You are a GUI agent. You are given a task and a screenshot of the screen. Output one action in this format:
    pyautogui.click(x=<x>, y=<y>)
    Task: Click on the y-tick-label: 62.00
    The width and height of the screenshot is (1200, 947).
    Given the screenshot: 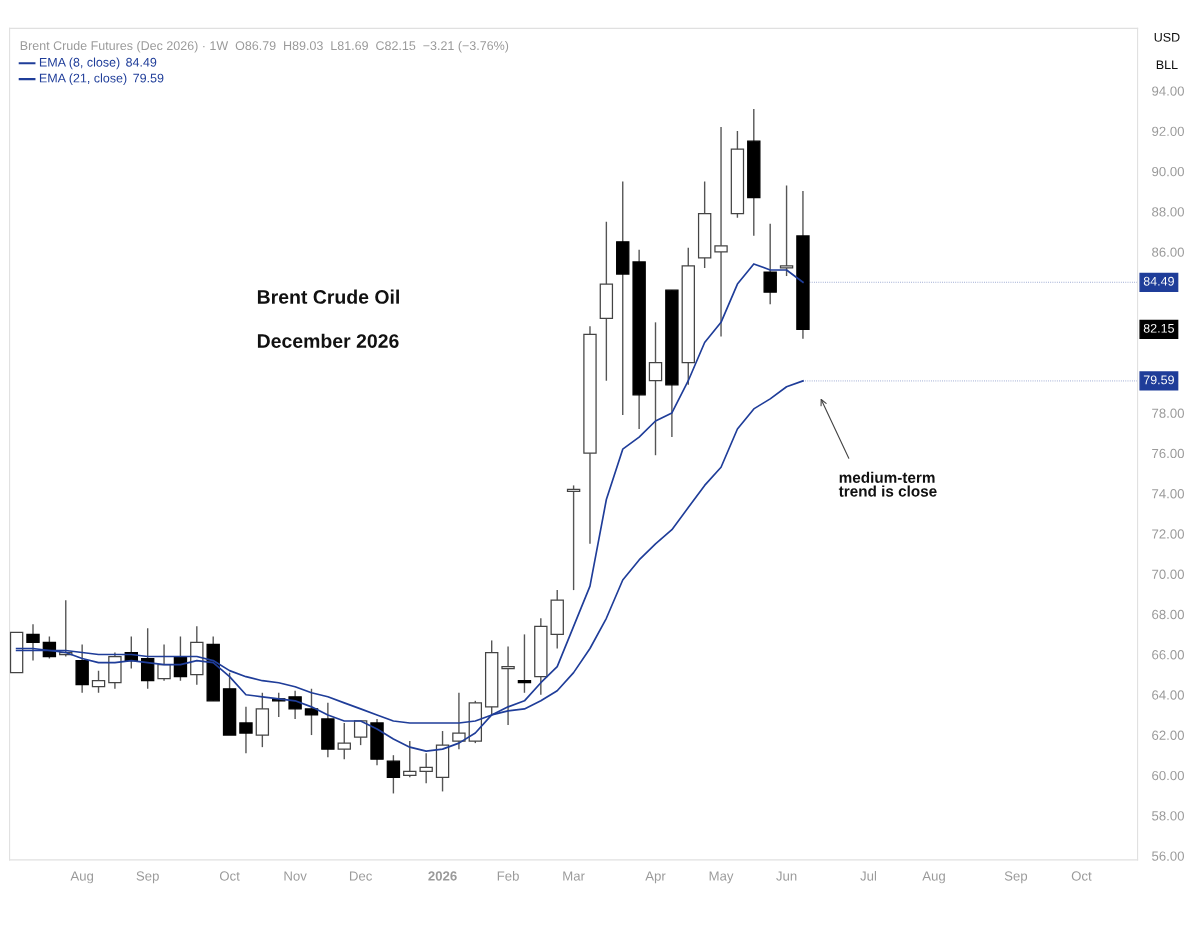 What is the action you would take?
    pyautogui.click(x=1168, y=735)
    